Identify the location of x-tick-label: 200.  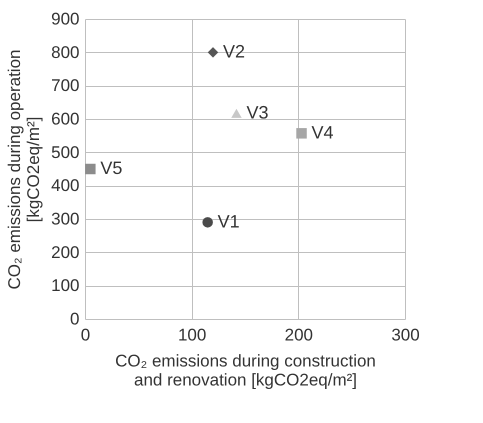
(299, 335).